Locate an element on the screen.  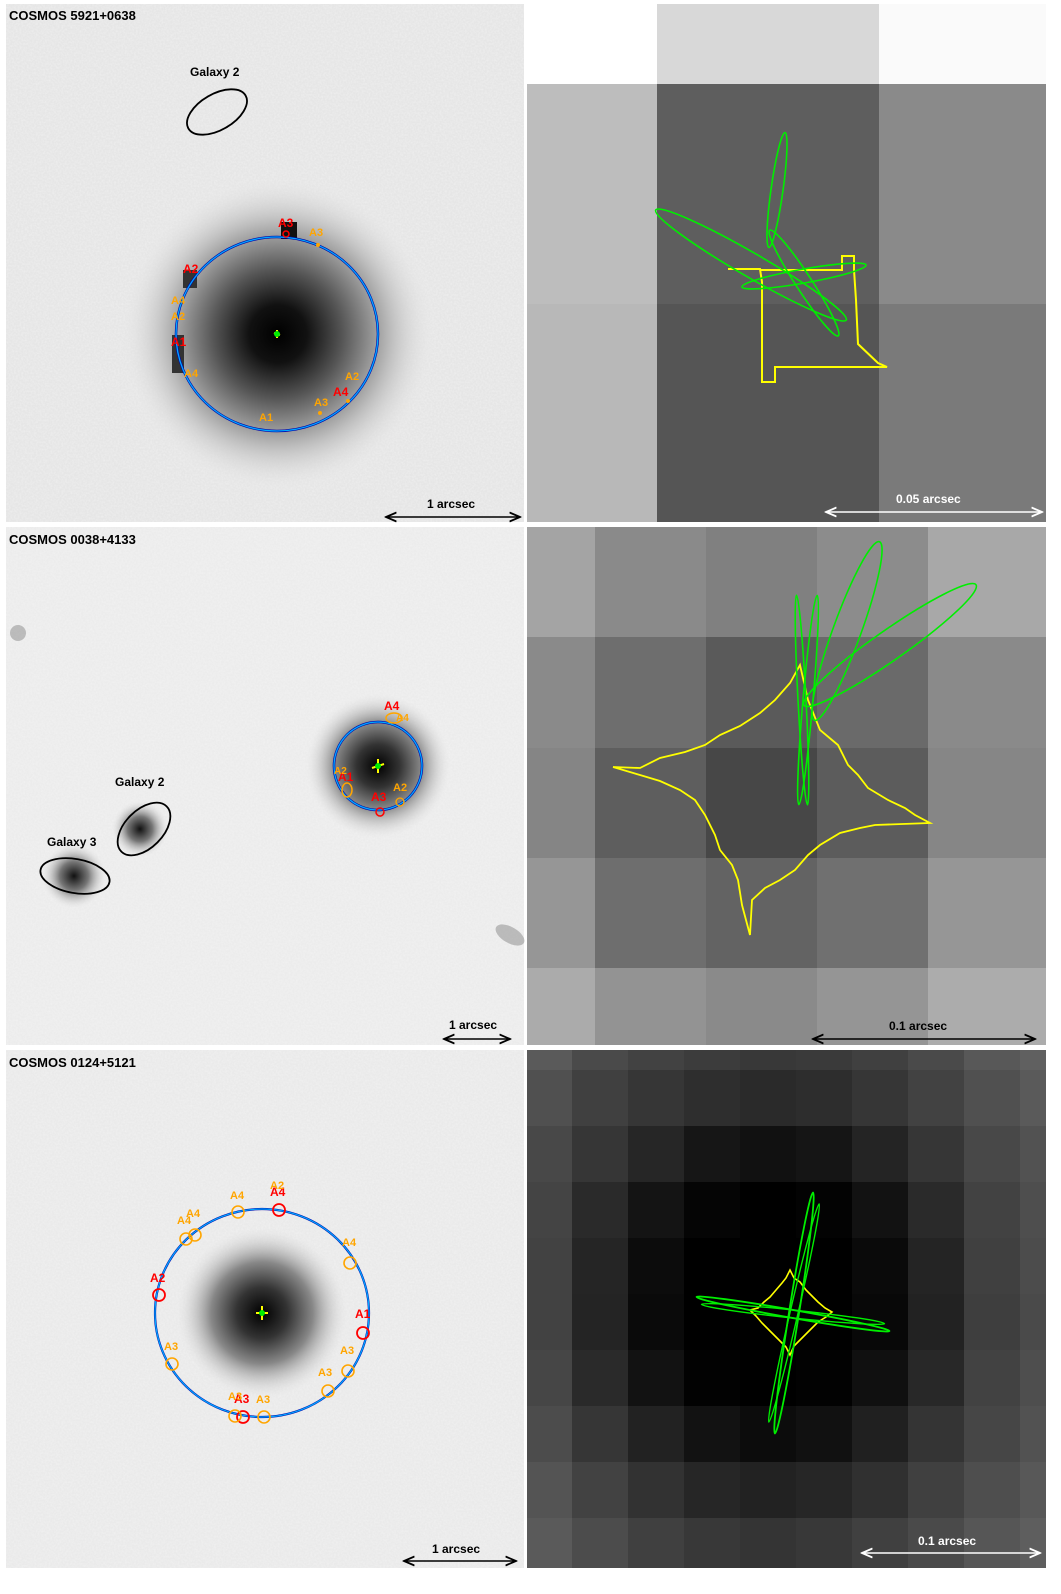
label-orange-a2-right: A2 is located at coordinates (352, 377).